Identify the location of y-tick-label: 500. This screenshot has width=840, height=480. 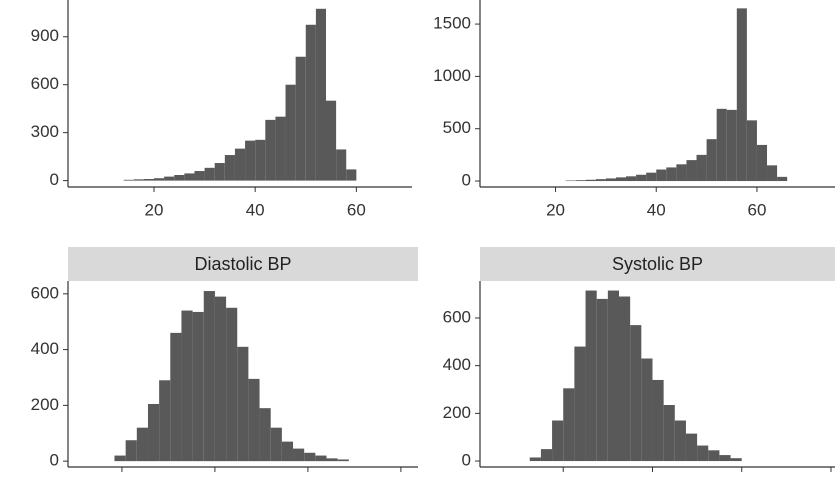
(457, 127).